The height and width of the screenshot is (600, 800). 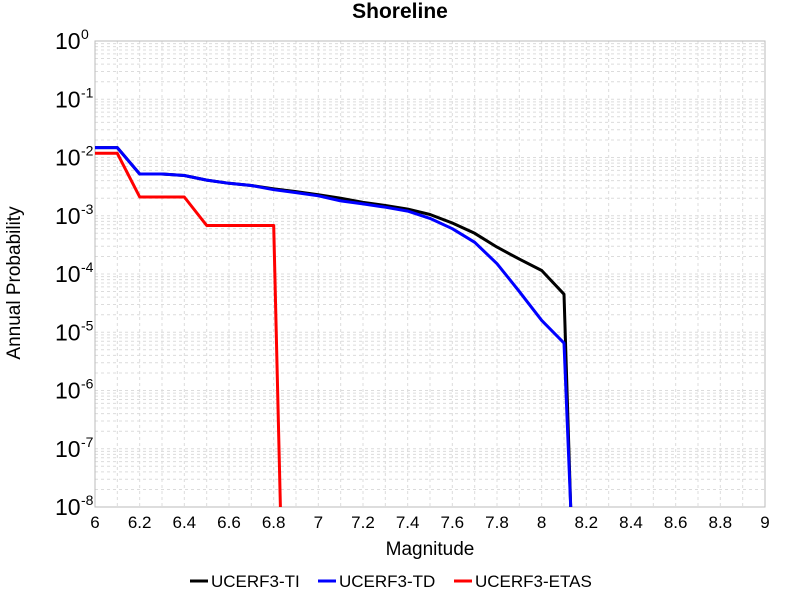 What do you see at coordinates (587, 522) in the screenshot?
I see `x-tick-label: 8.2` at bounding box center [587, 522].